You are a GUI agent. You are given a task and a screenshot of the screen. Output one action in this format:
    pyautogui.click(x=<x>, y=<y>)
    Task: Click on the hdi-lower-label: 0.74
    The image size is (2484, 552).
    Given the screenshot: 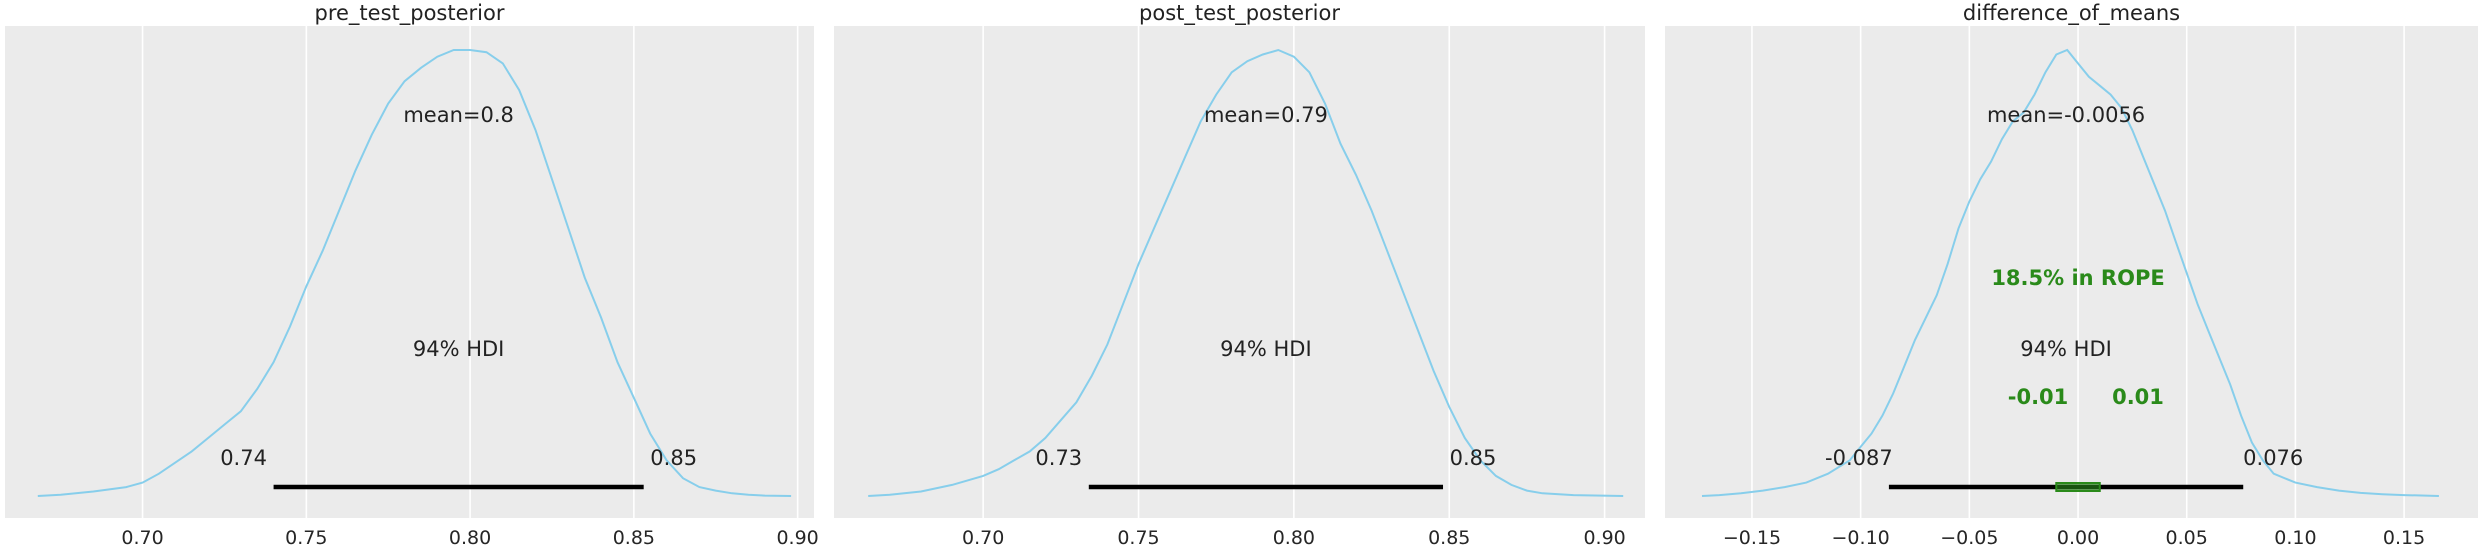 What is the action you would take?
    pyautogui.click(x=243, y=458)
    